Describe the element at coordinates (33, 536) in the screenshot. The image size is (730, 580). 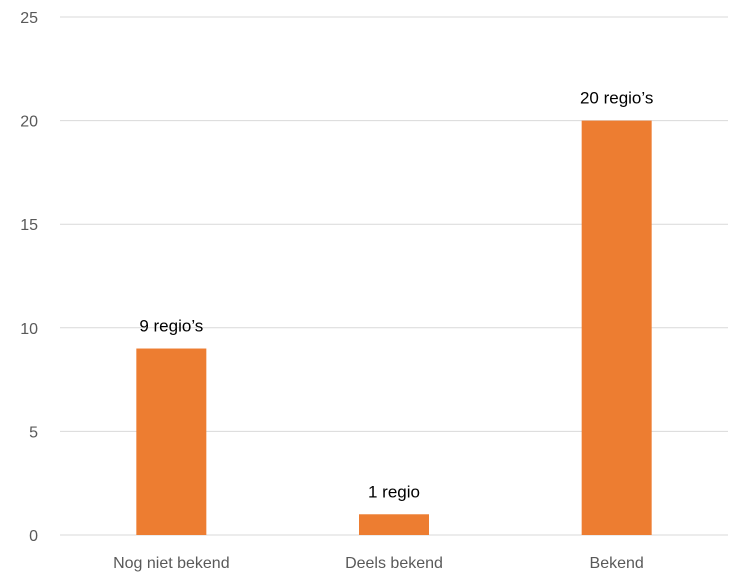
I see `y-tick-label: 0` at that location.